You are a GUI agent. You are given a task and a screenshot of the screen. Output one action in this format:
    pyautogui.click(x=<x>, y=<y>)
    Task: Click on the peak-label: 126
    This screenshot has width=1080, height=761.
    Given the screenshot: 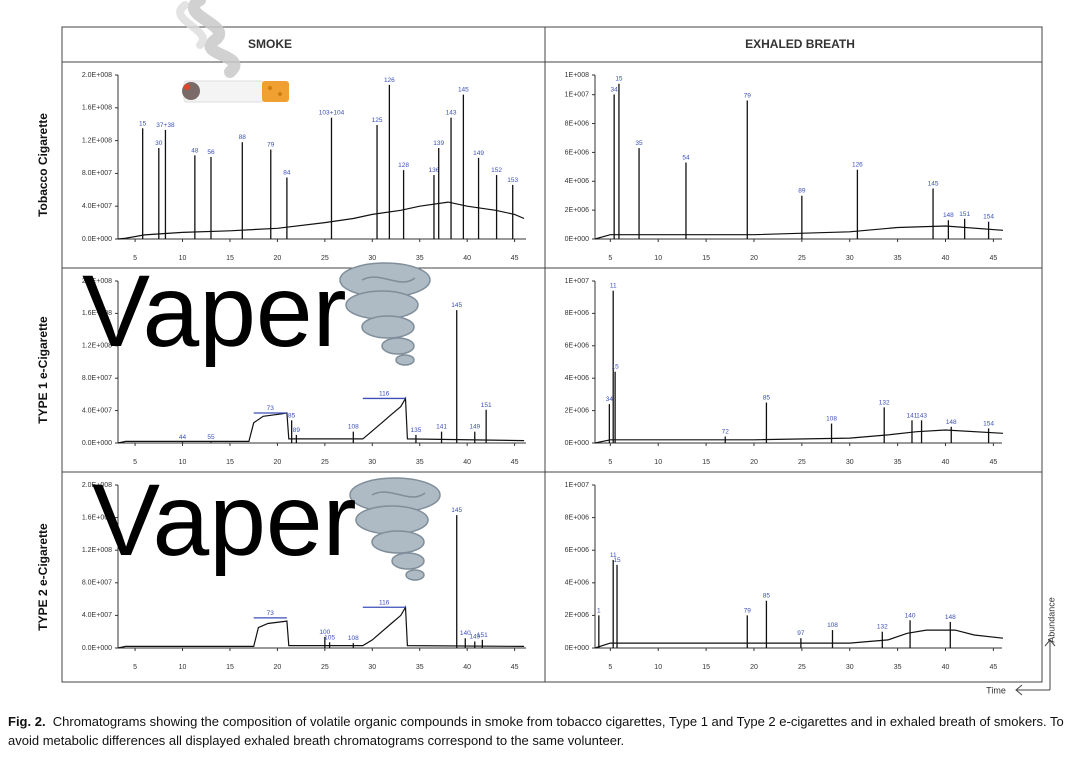 What is the action you would take?
    pyautogui.click(x=857, y=165)
    